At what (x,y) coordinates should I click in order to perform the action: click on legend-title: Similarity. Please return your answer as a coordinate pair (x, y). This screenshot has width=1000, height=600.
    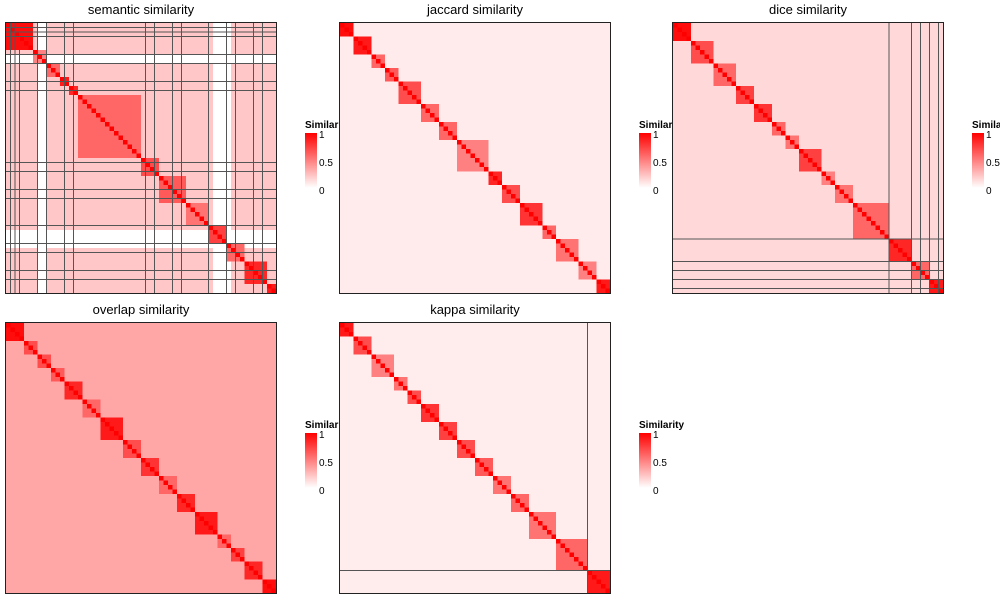
    Looking at the image, I should click on (986, 125).